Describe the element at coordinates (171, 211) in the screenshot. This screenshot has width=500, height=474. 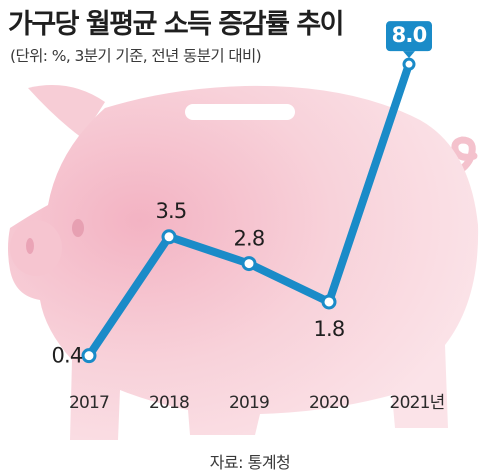
I see `data-label: 3.5` at that location.